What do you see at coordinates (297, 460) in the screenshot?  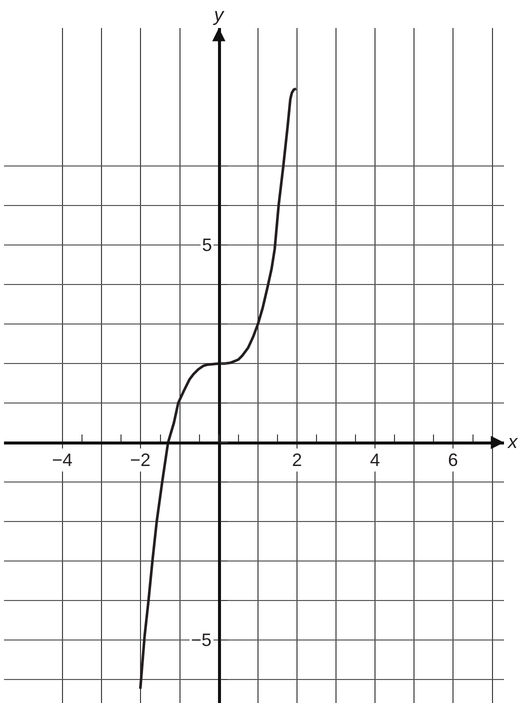 I see `x-tick-label: 2` at bounding box center [297, 460].